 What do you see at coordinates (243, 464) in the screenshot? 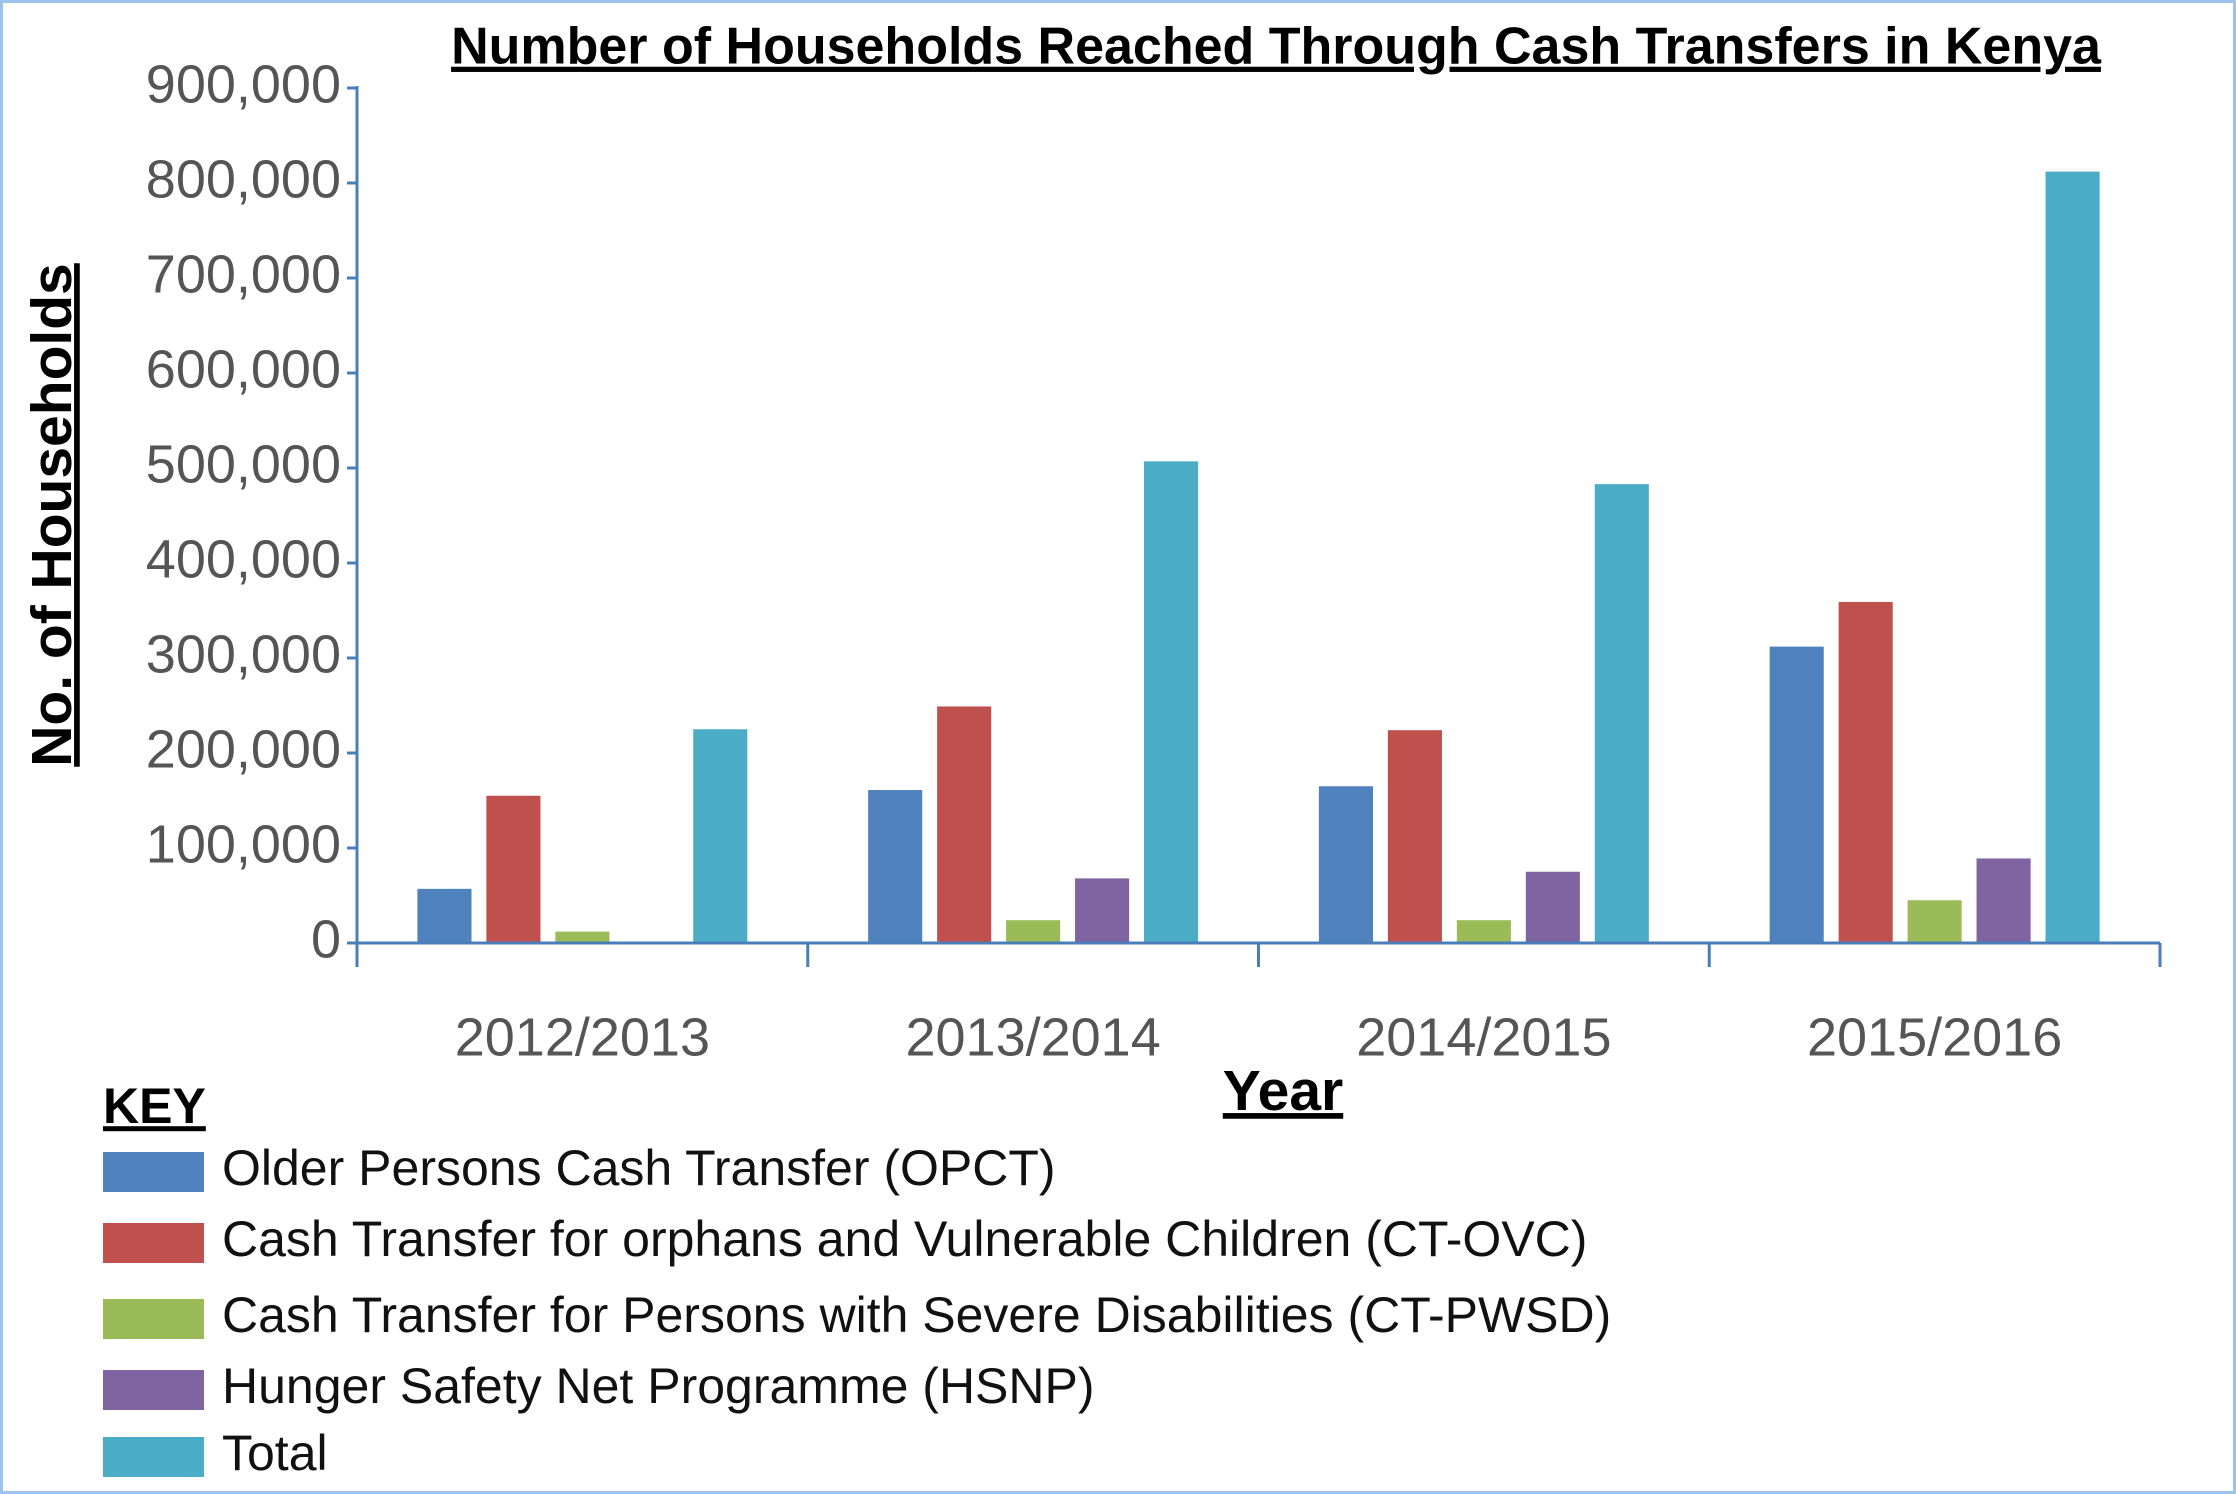
I see `y-tick-label: 500,000` at bounding box center [243, 464].